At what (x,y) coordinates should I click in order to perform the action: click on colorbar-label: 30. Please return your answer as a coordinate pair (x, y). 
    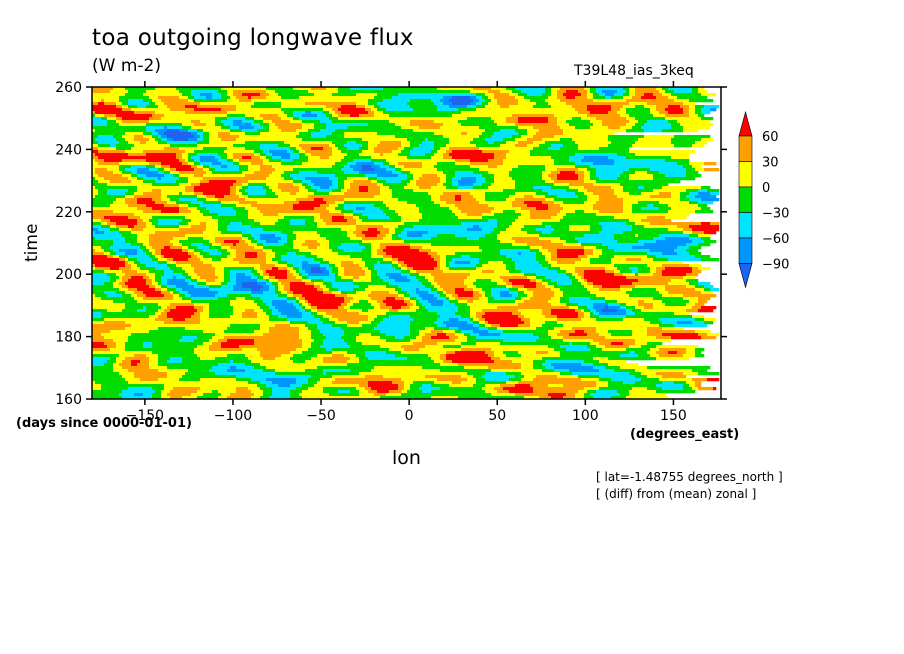
    Looking at the image, I should click on (770, 163).